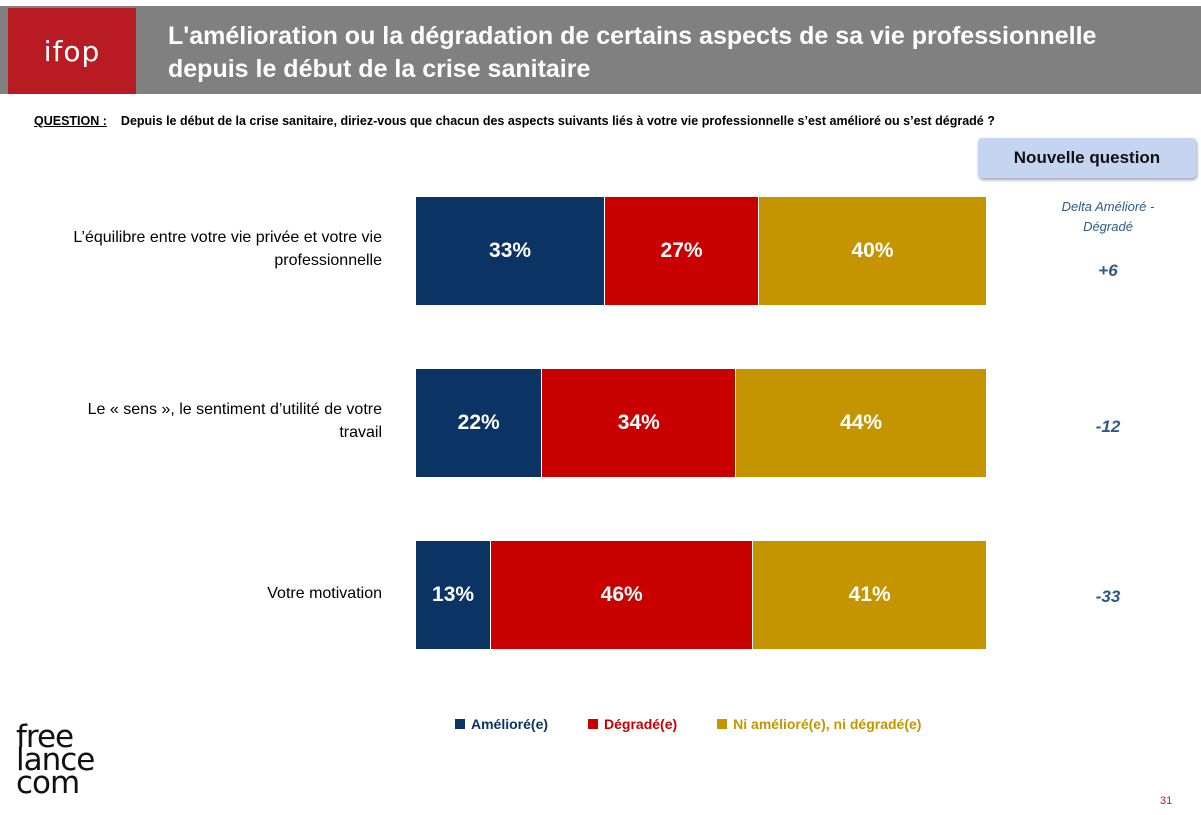  I want to click on delta-header-line-2: Dégradé, so click(1108, 226).